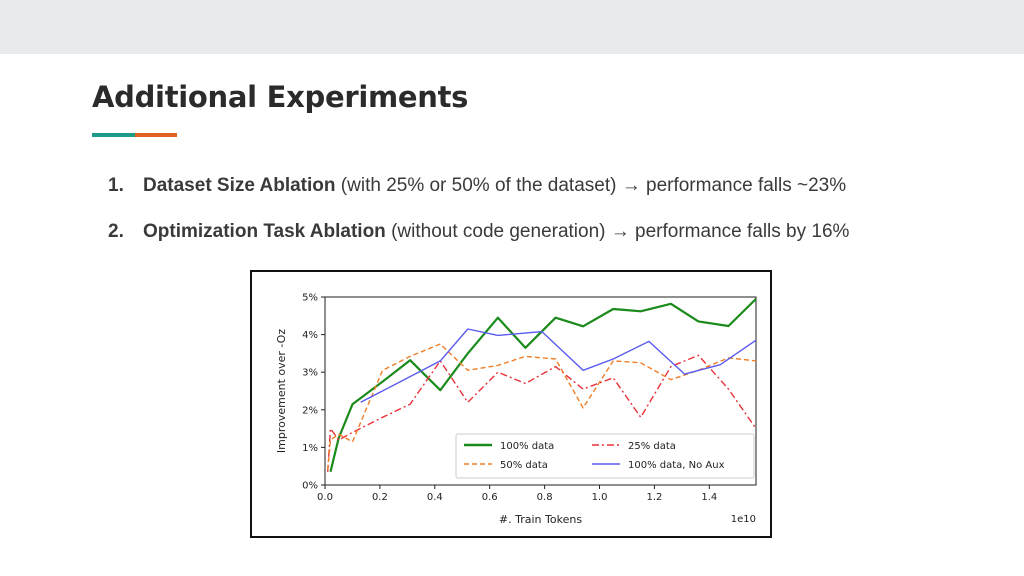  I want to click on y-tick-label: 2%, so click(310, 410).